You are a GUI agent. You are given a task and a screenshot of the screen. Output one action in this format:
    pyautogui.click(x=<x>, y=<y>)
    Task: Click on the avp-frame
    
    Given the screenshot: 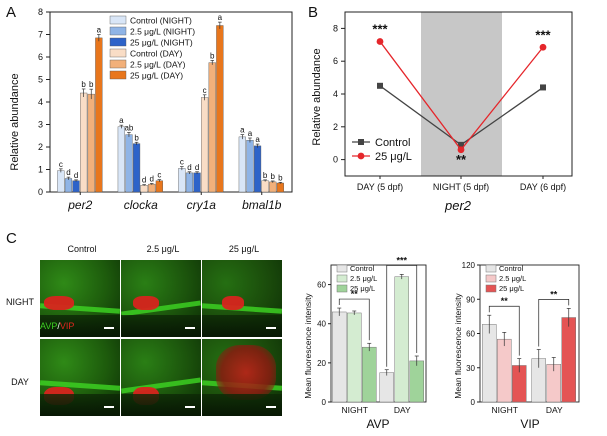 What is the action you would take?
    pyautogui.click(x=378, y=333)
    